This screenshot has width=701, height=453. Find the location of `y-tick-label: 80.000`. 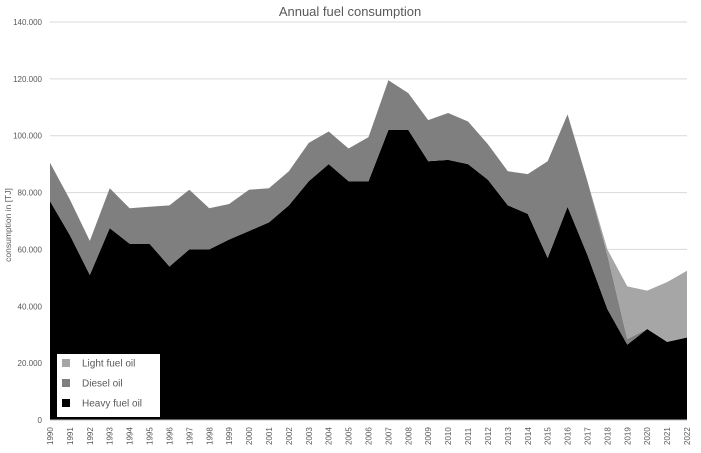

y-tick-label: 80.000 is located at coordinates (30, 193).